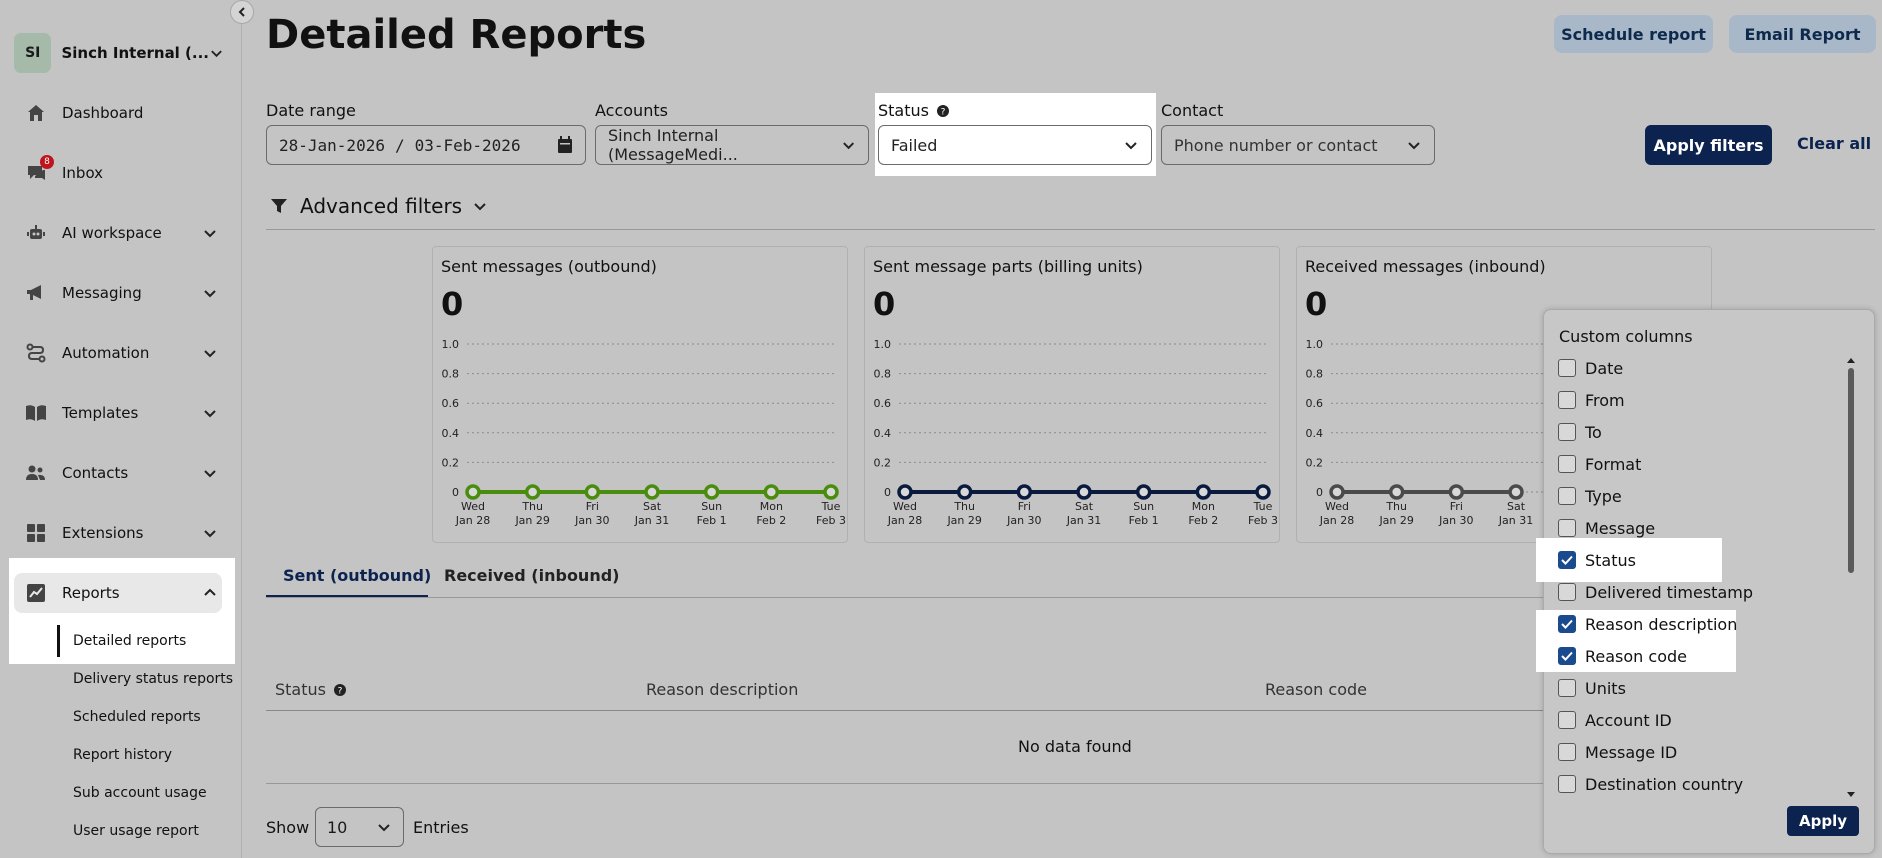 Image resolution: width=1882 pixels, height=858 pixels. I want to click on sidebar-subitem-sub-account-usage: Sub account usage, so click(140, 793).